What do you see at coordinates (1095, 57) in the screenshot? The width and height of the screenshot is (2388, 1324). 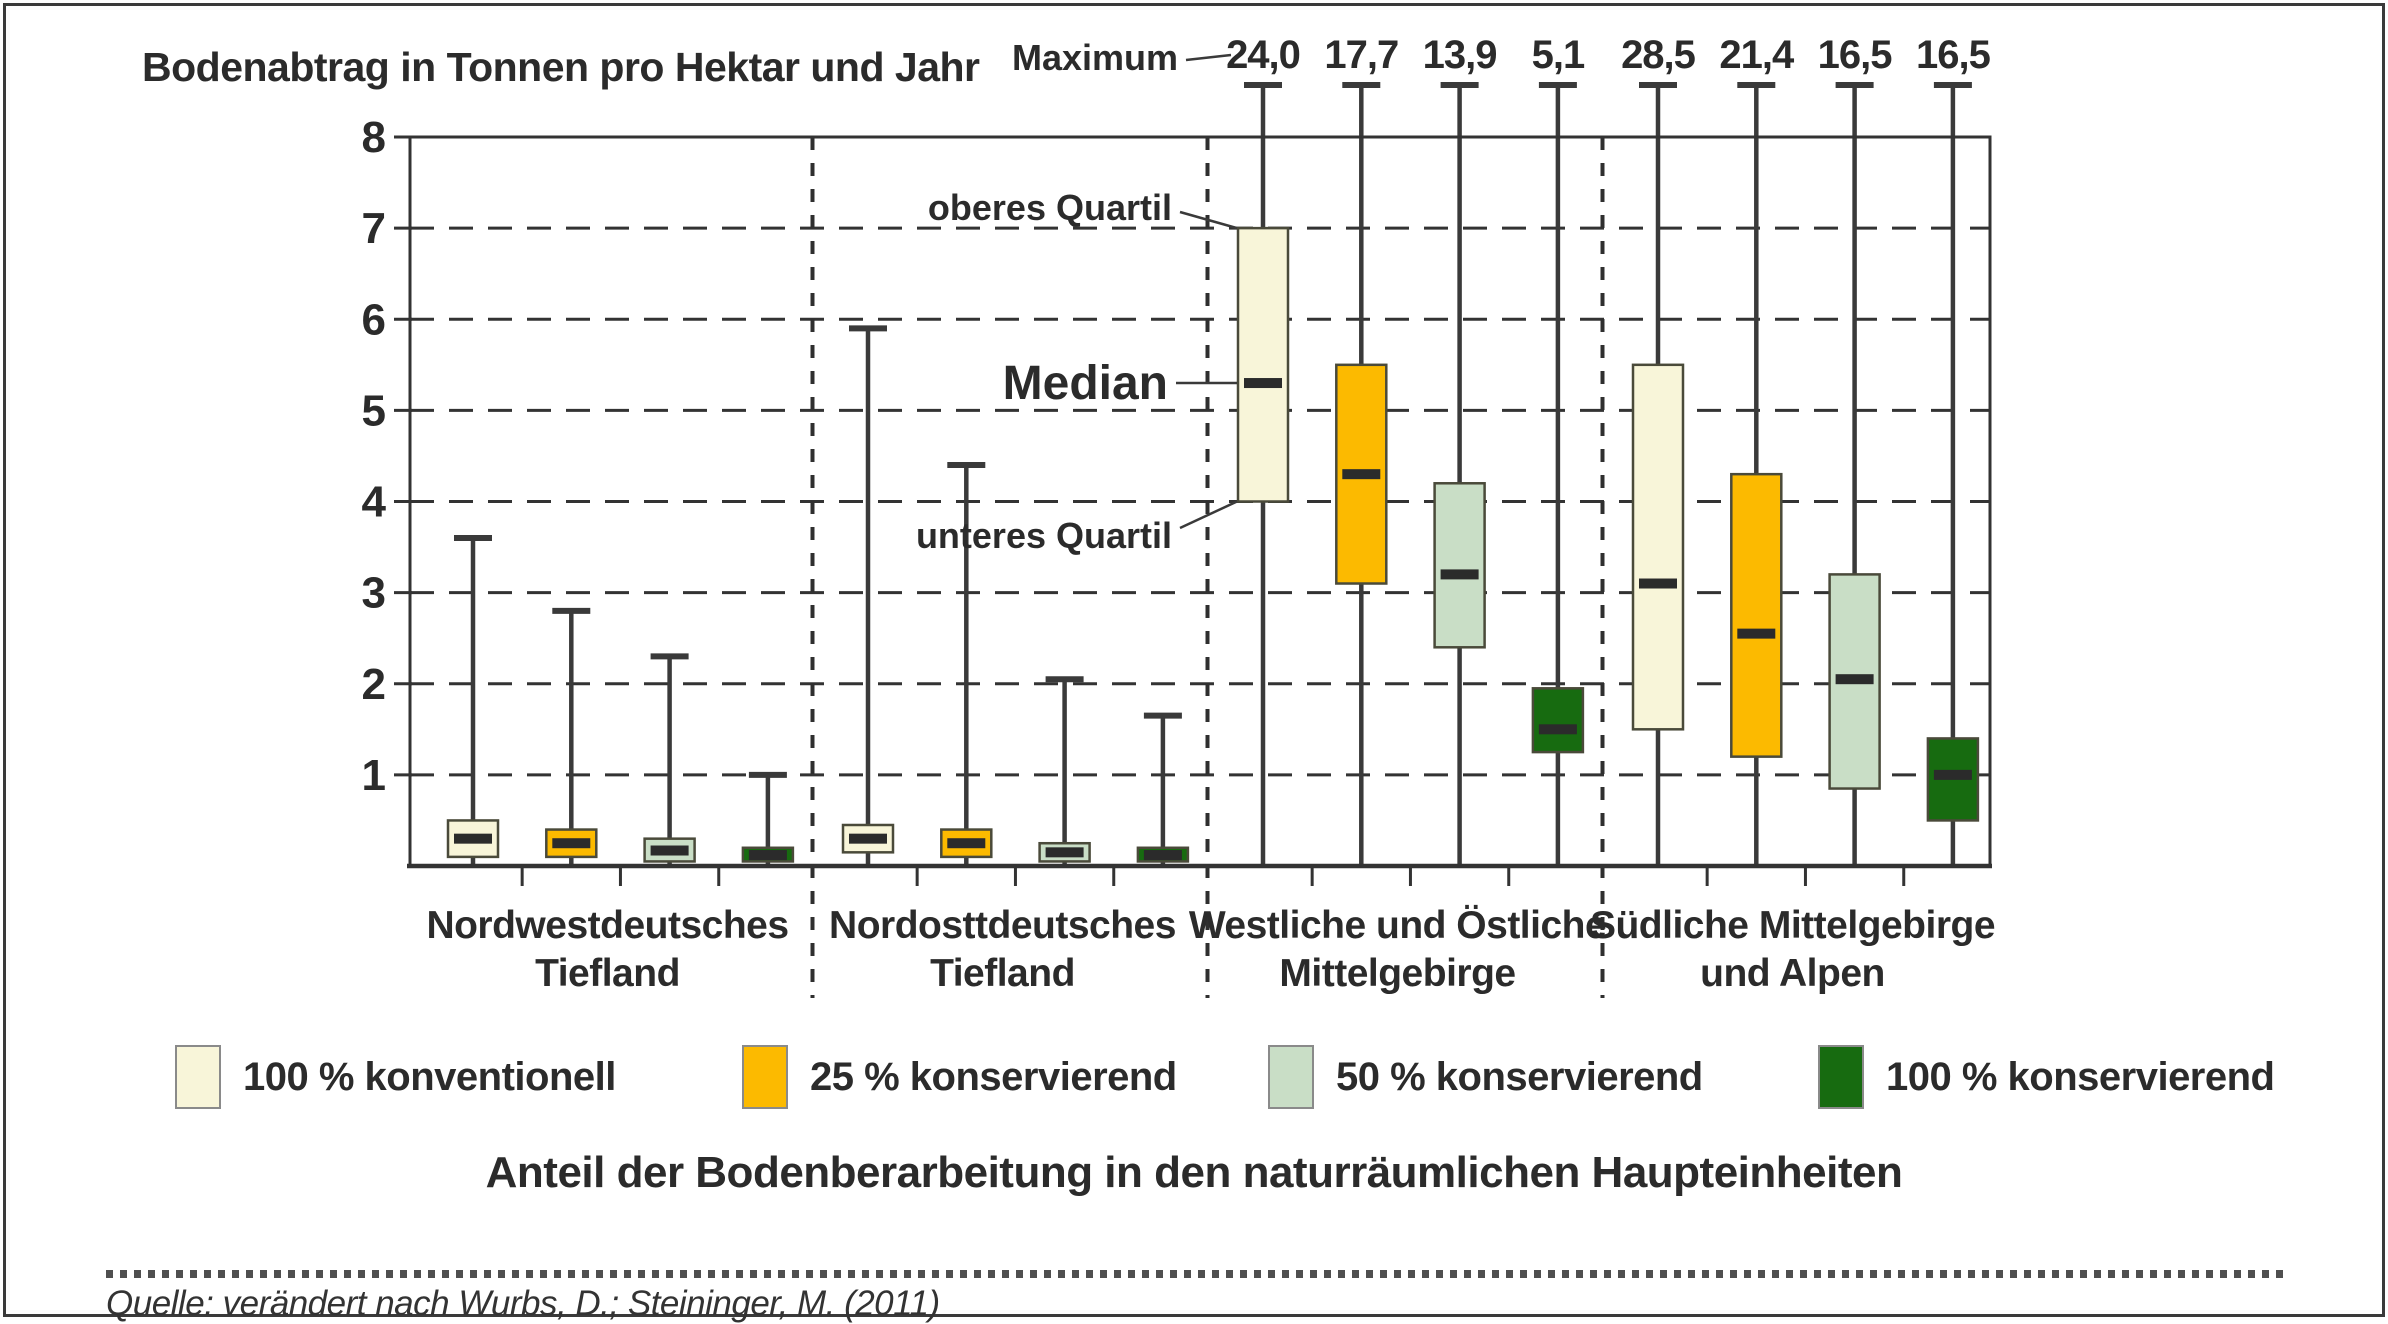 I see `annotation-maximum: Maximum` at bounding box center [1095, 57].